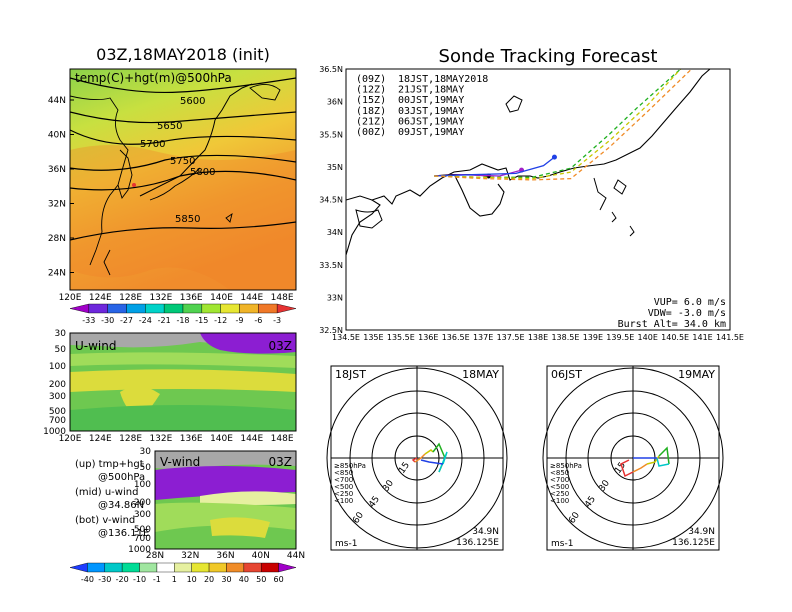  What do you see at coordinates (282, 439) in the screenshot?
I see `lon-tick-label: 148E` at bounding box center [282, 439].